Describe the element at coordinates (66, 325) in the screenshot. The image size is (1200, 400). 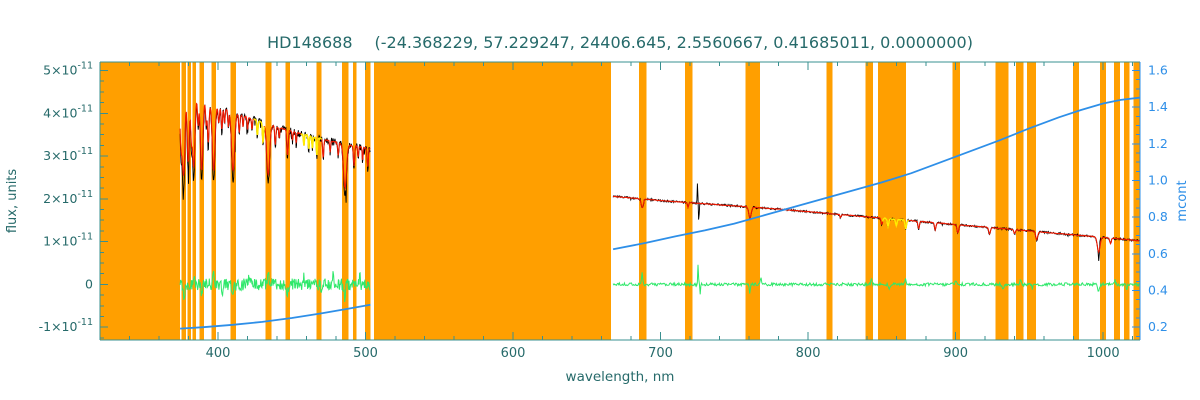
I see `y-left-tick-label: -1×10⁻¹¹` at that location.